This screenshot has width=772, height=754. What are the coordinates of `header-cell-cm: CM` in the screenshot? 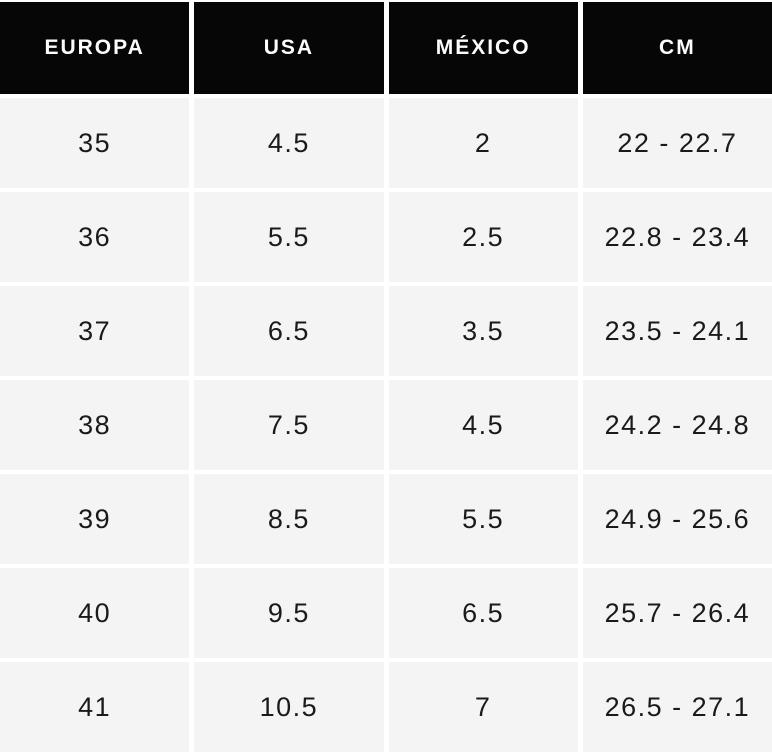 It's located at (677, 48).